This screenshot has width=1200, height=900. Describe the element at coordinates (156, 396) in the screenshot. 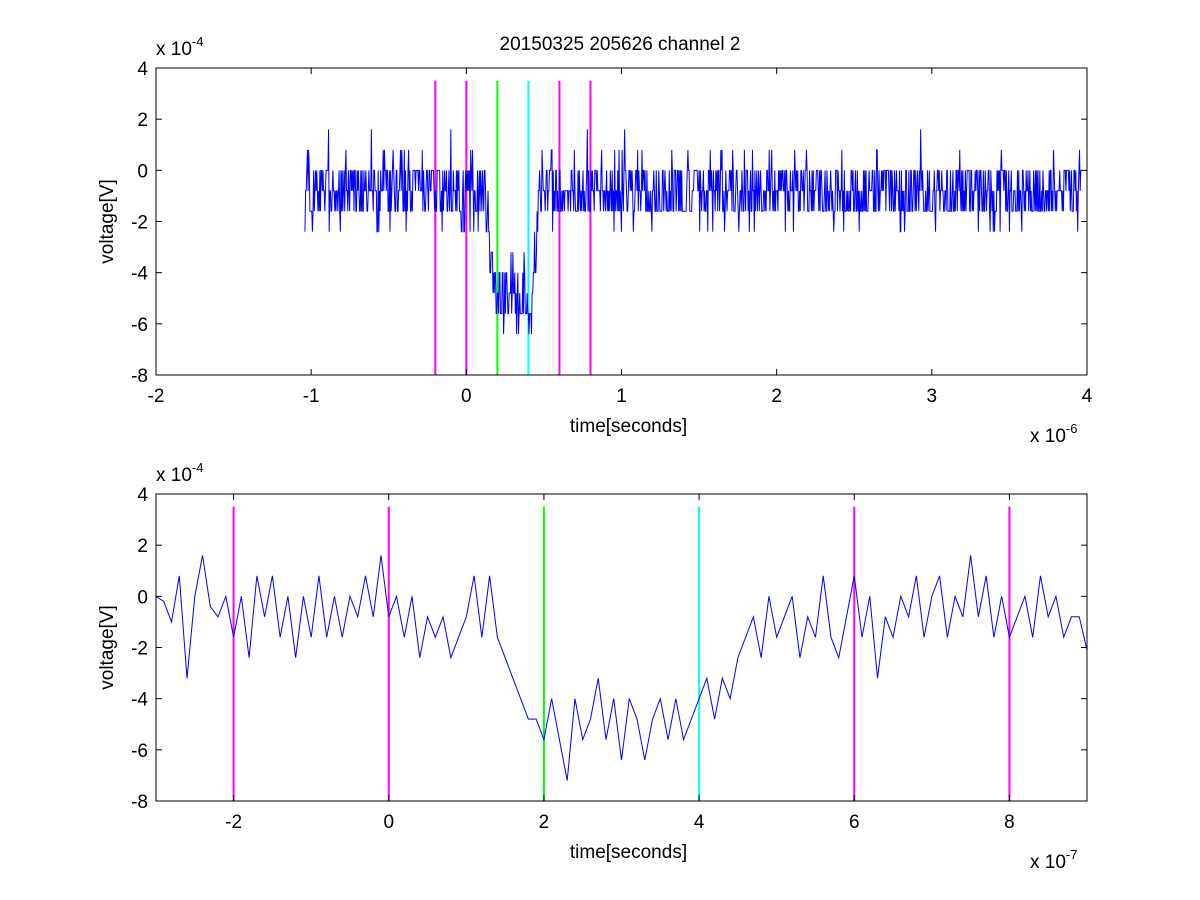

I see `top-x-tick-label-1: -2` at that location.